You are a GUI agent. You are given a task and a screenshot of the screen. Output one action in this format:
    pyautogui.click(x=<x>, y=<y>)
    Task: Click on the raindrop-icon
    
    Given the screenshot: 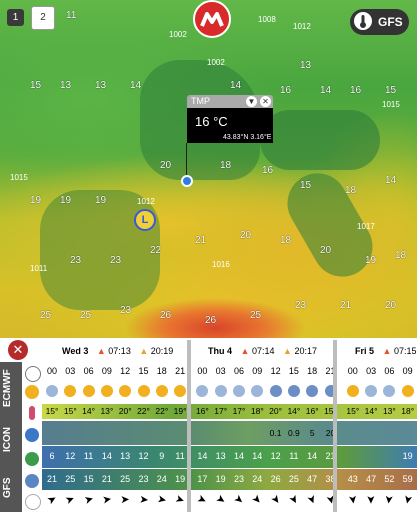 What is the action you would take?
    pyautogui.click(x=32, y=435)
    